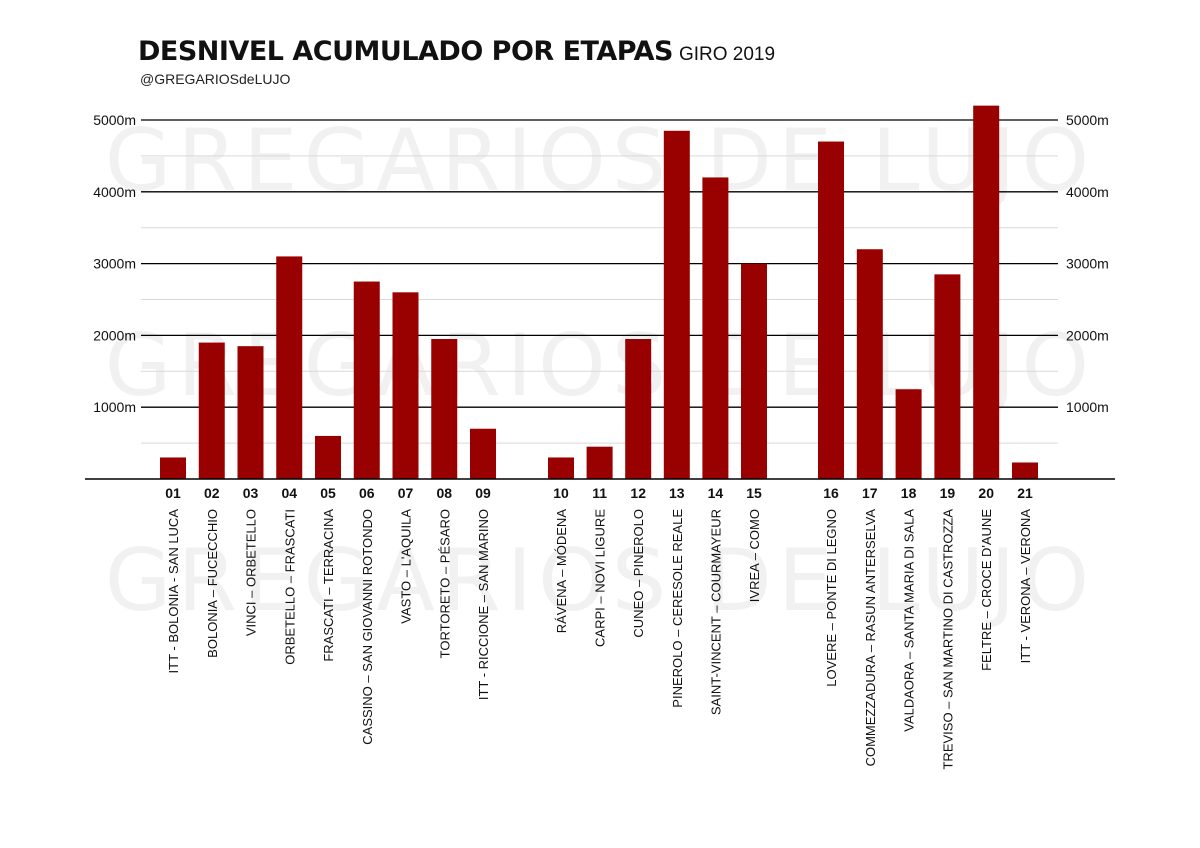 The height and width of the screenshot is (848, 1200). Describe the element at coordinates (561, 493) in the screenshot. I see `stage-number-10: 10` at that location.